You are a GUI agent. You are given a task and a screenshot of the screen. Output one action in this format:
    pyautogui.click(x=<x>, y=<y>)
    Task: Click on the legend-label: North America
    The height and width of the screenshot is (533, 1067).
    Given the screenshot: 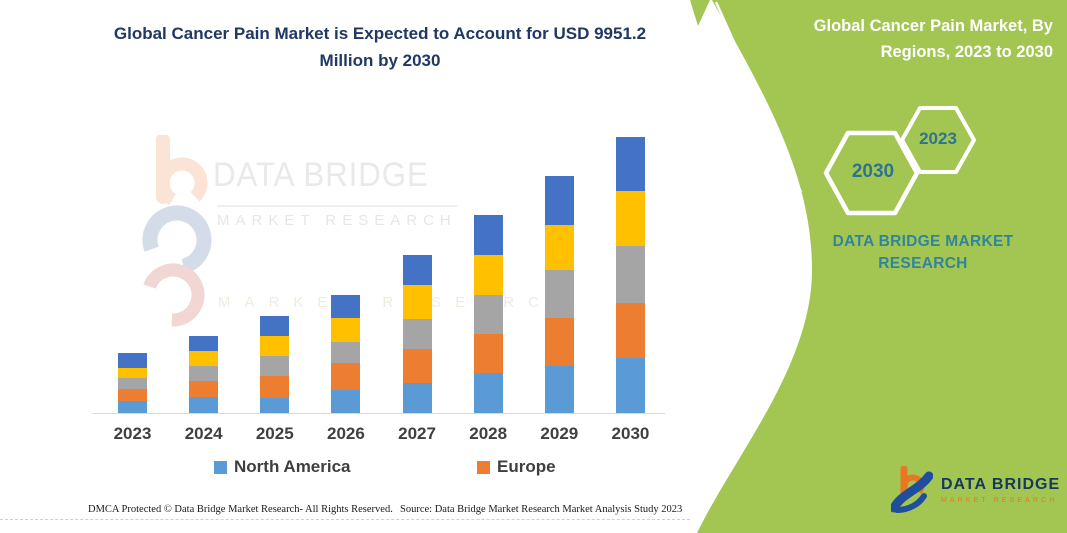 What is the action you would take?
    pyautogui.click(x=292, y=466)
    